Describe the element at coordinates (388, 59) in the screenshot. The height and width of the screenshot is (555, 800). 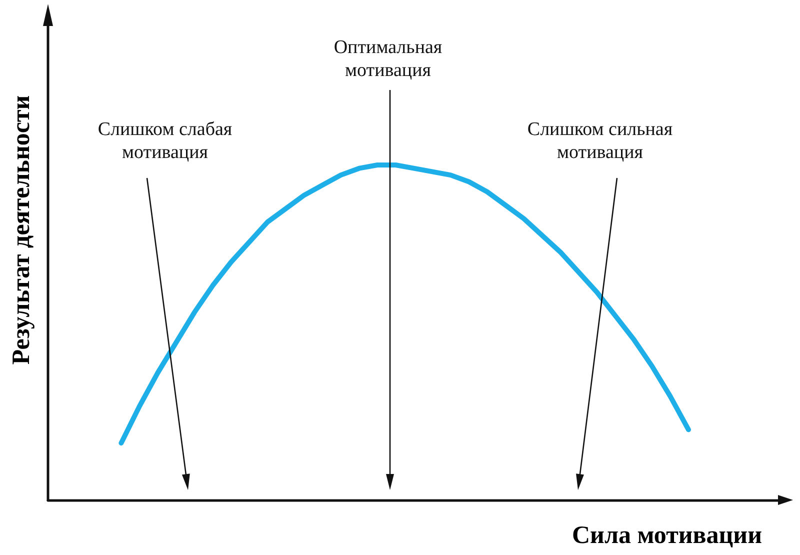
I see `text: Оптимальная мотивация` at that location.